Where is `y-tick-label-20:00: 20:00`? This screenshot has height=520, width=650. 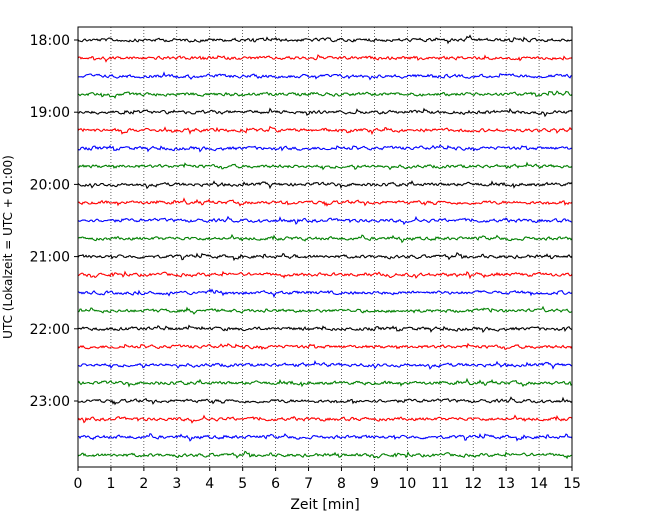 y-tick-label-20:00: 20:00 is located at coordinates (50, 185).